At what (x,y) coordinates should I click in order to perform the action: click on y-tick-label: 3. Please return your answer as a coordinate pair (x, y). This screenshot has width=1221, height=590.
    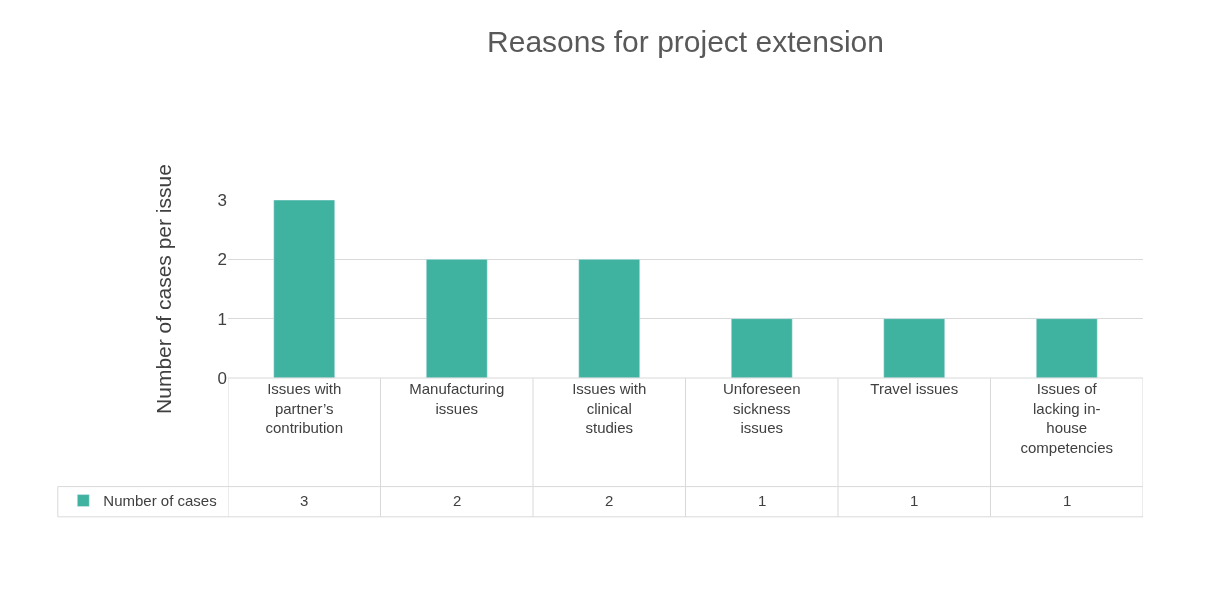
    Looking at the image, I should click on (222, 200).